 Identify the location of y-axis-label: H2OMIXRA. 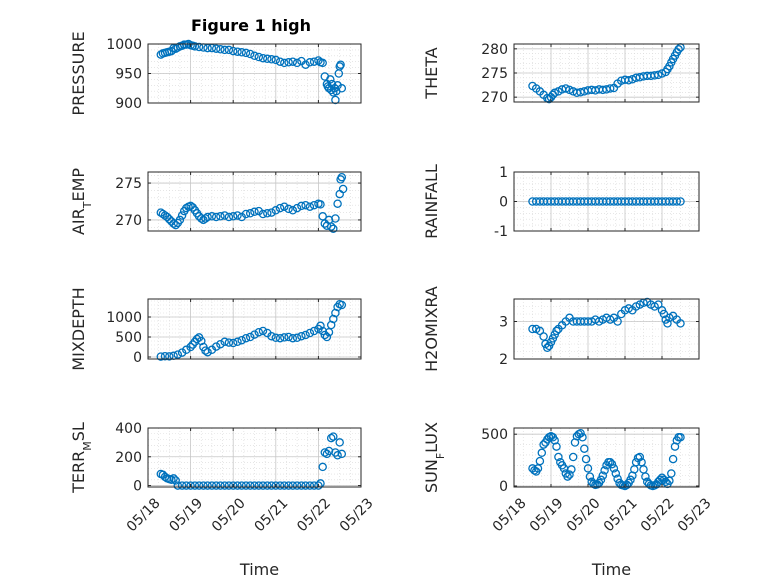
(431, 329).